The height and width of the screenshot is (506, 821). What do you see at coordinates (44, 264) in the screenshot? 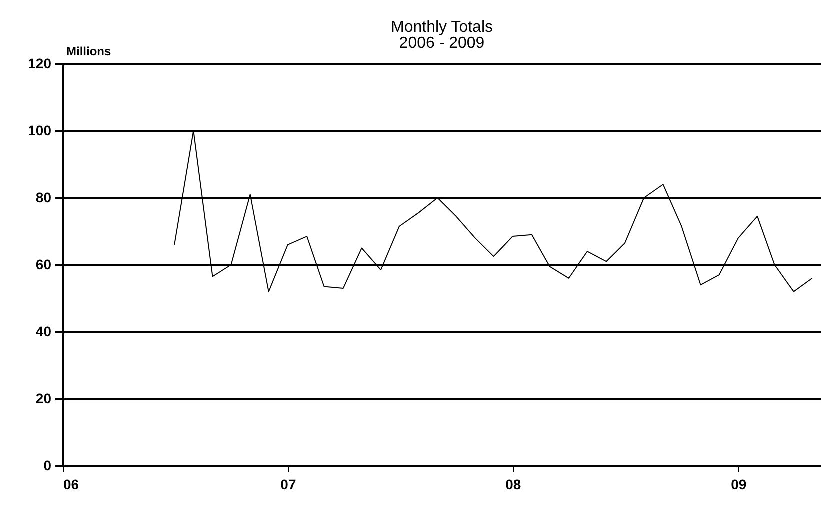
I see `y-tick-label: 60` at bounding box center [44, 264].